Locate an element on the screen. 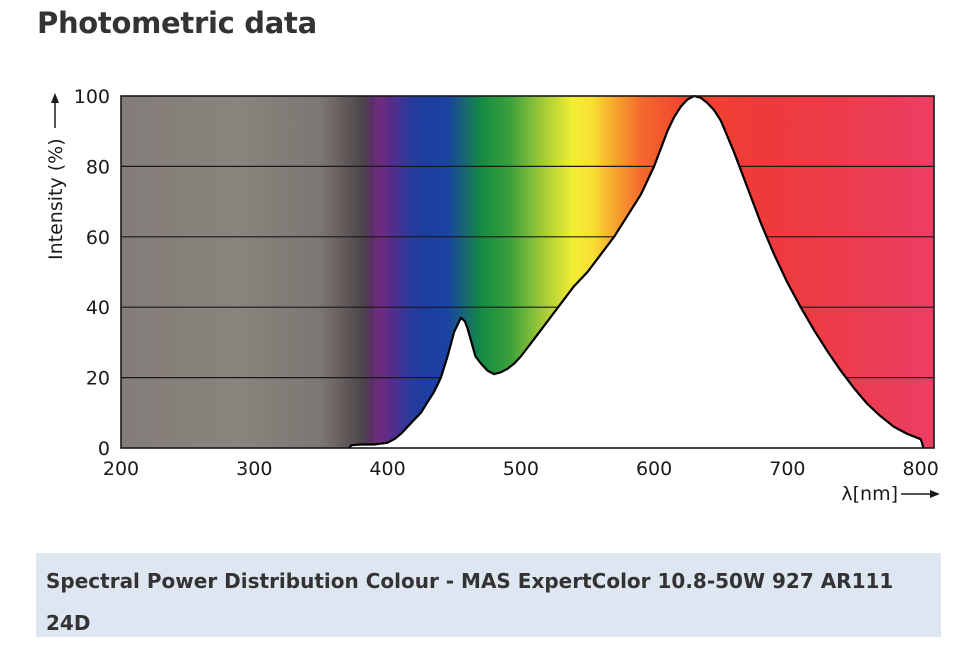  x-tick-labels: 200 300 400 500 600 700 800 is located at coordinates (521, 469).